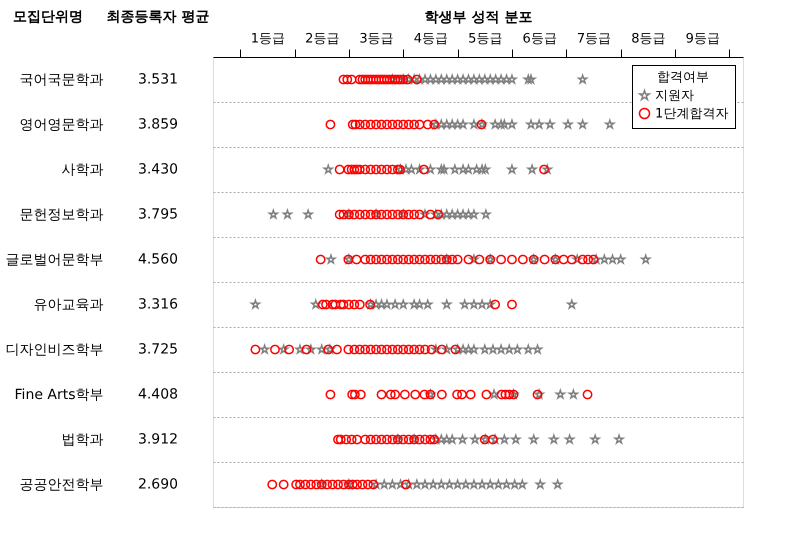 This screenshot has width=800, height=554. What do you see at coordinates (158, 484) in the screenshot?
I see `text: 2.690` at bounding box center [158, 484].